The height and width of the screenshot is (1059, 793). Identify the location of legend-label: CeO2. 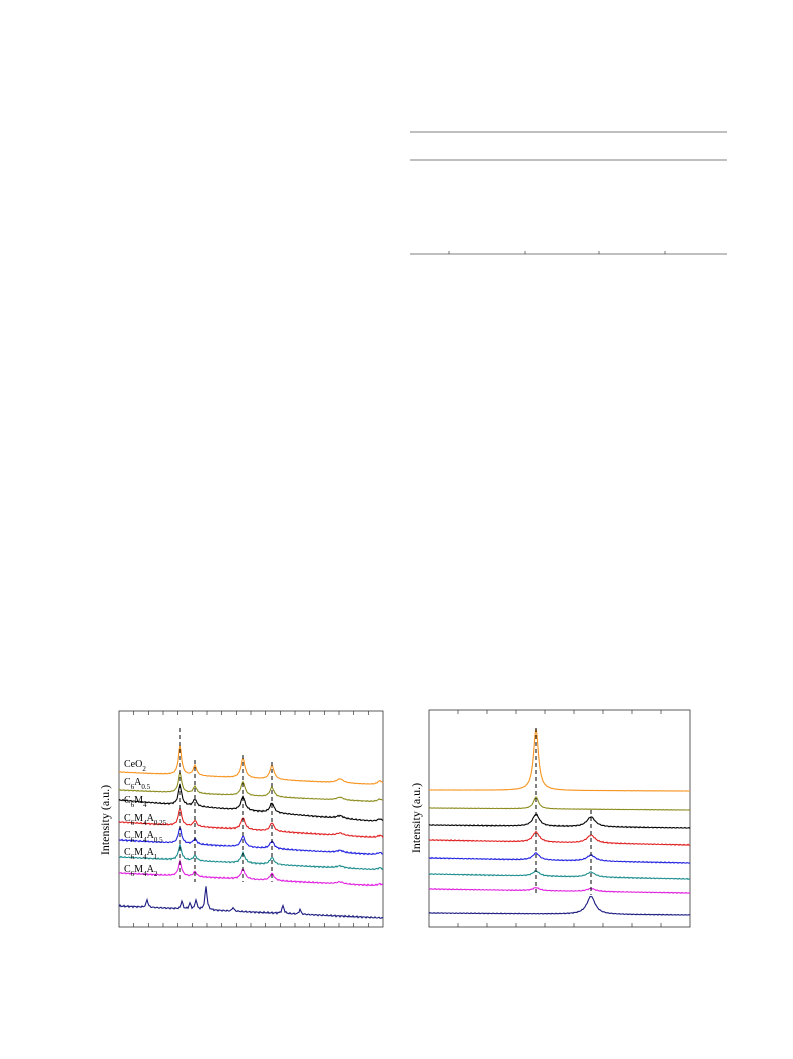
(135, 766).